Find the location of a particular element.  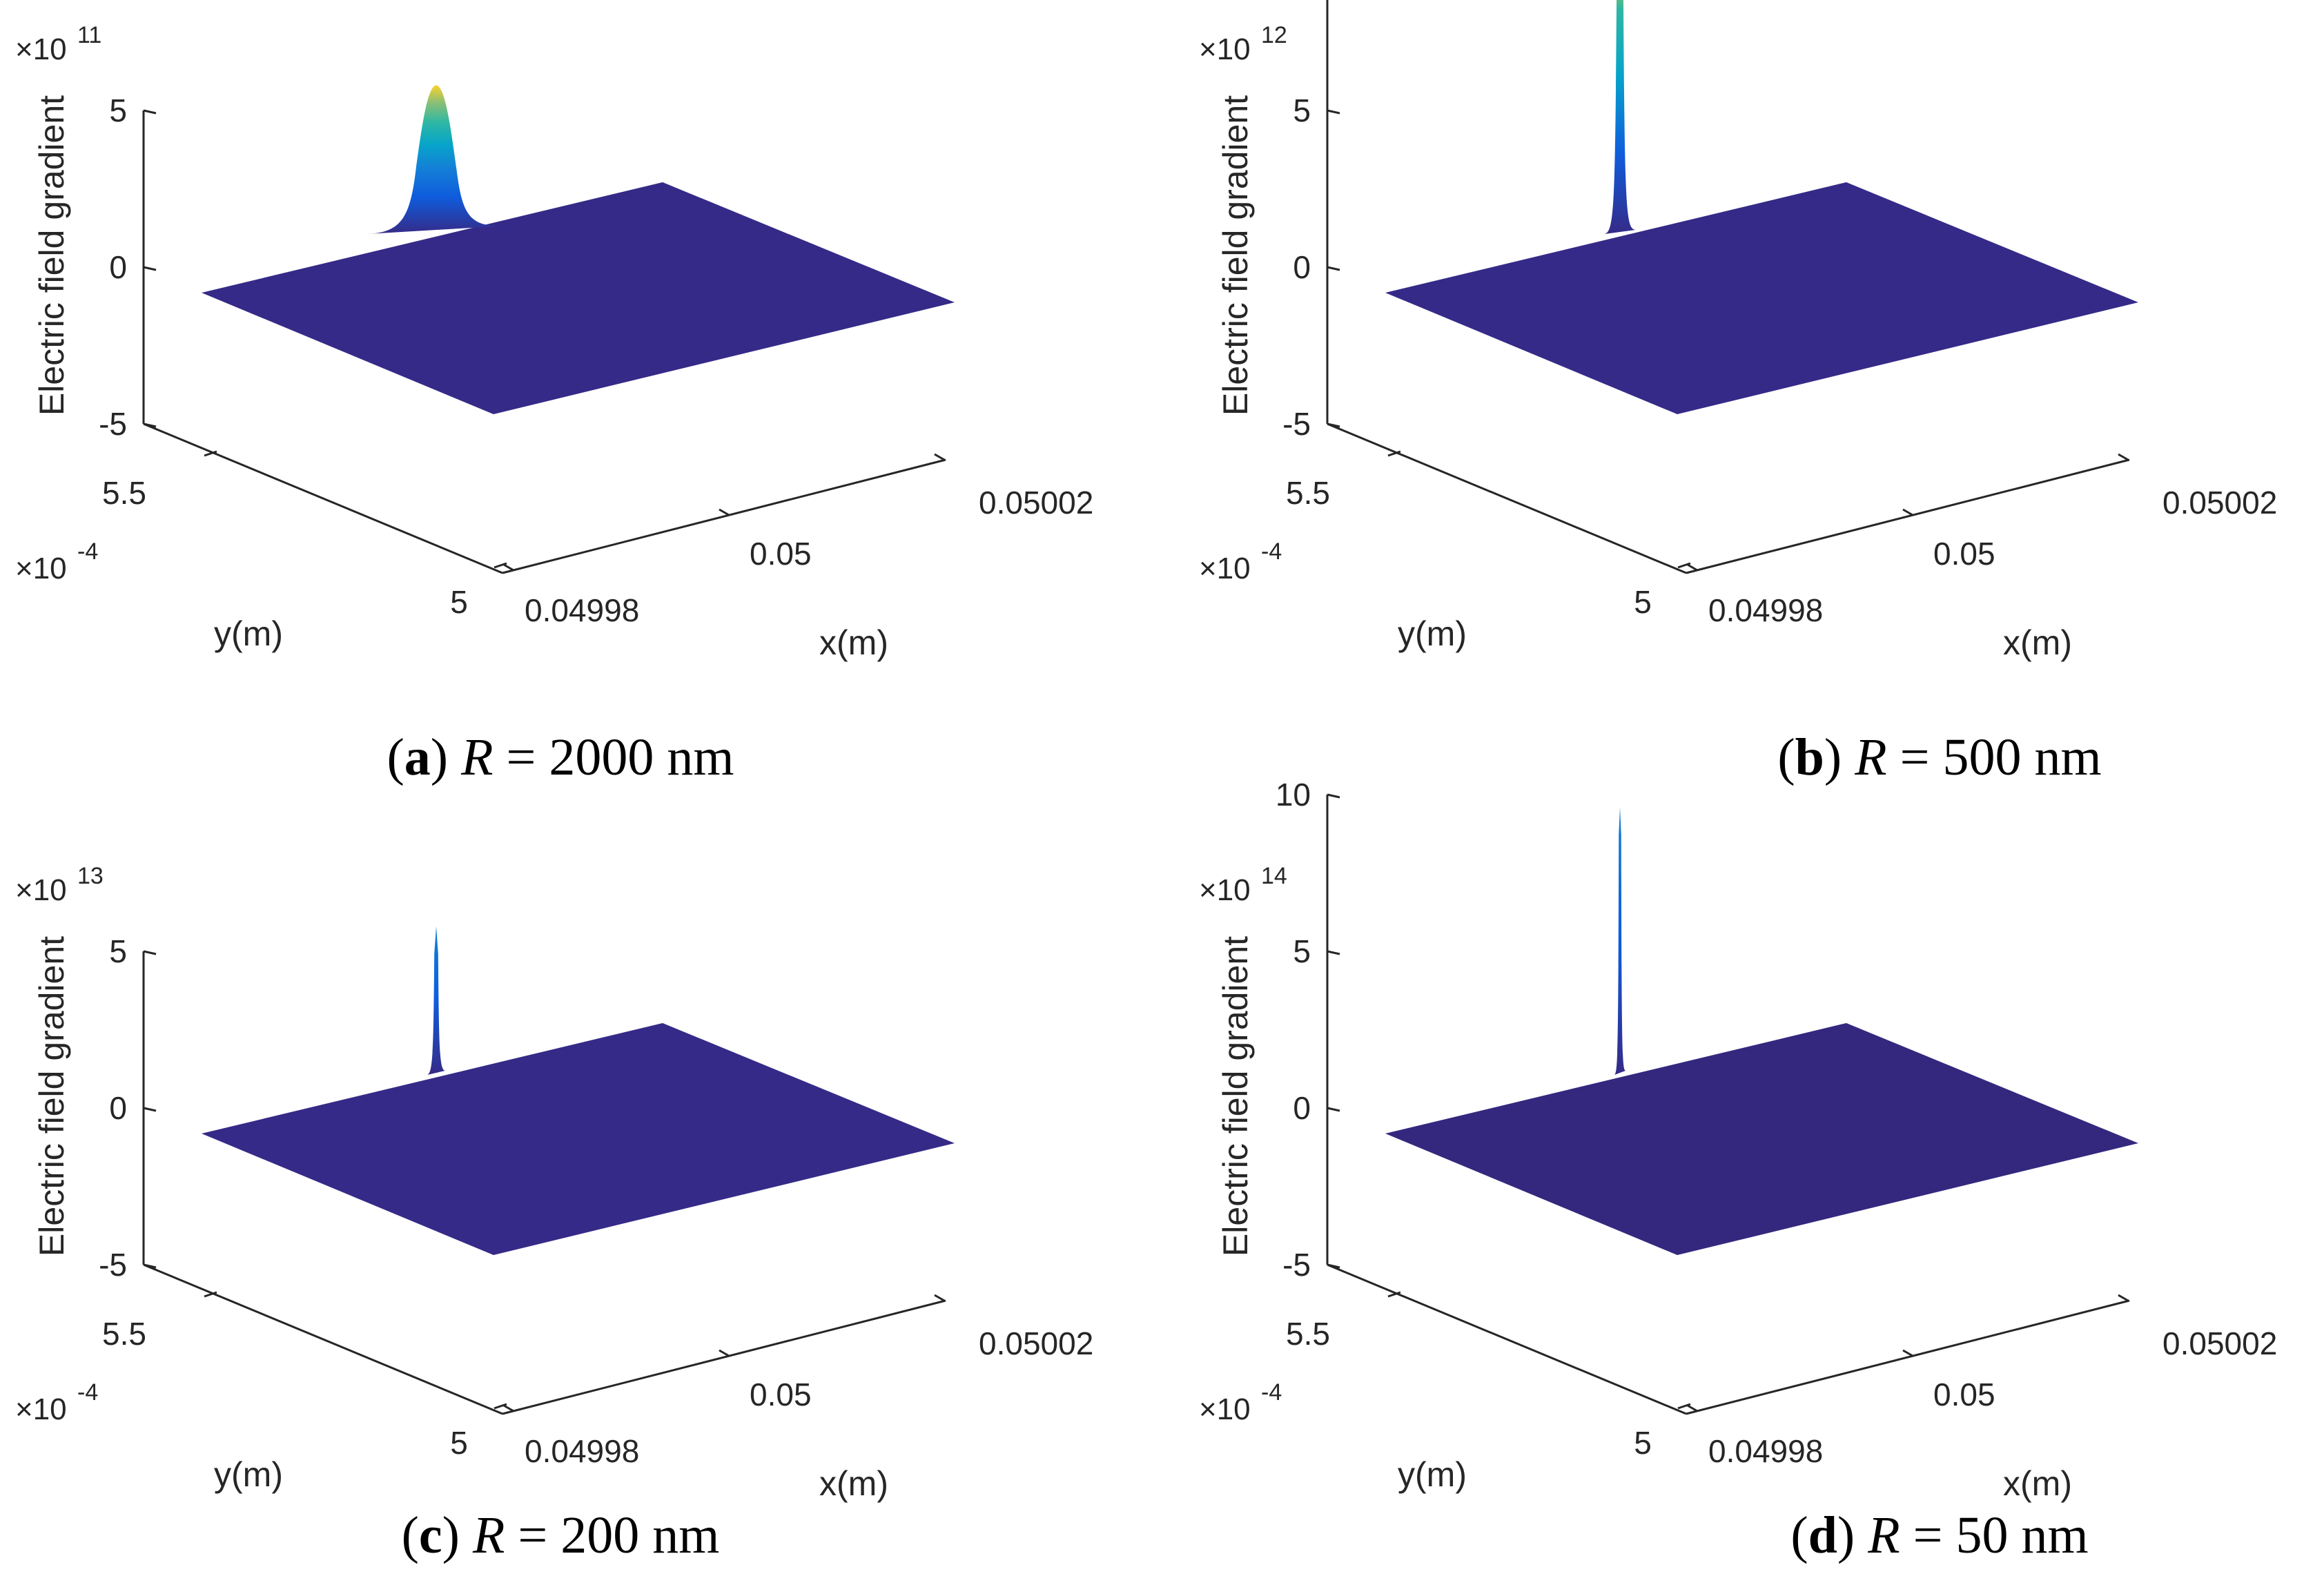

caption-value: = 200 nm is located at coordinates (612, 1535).